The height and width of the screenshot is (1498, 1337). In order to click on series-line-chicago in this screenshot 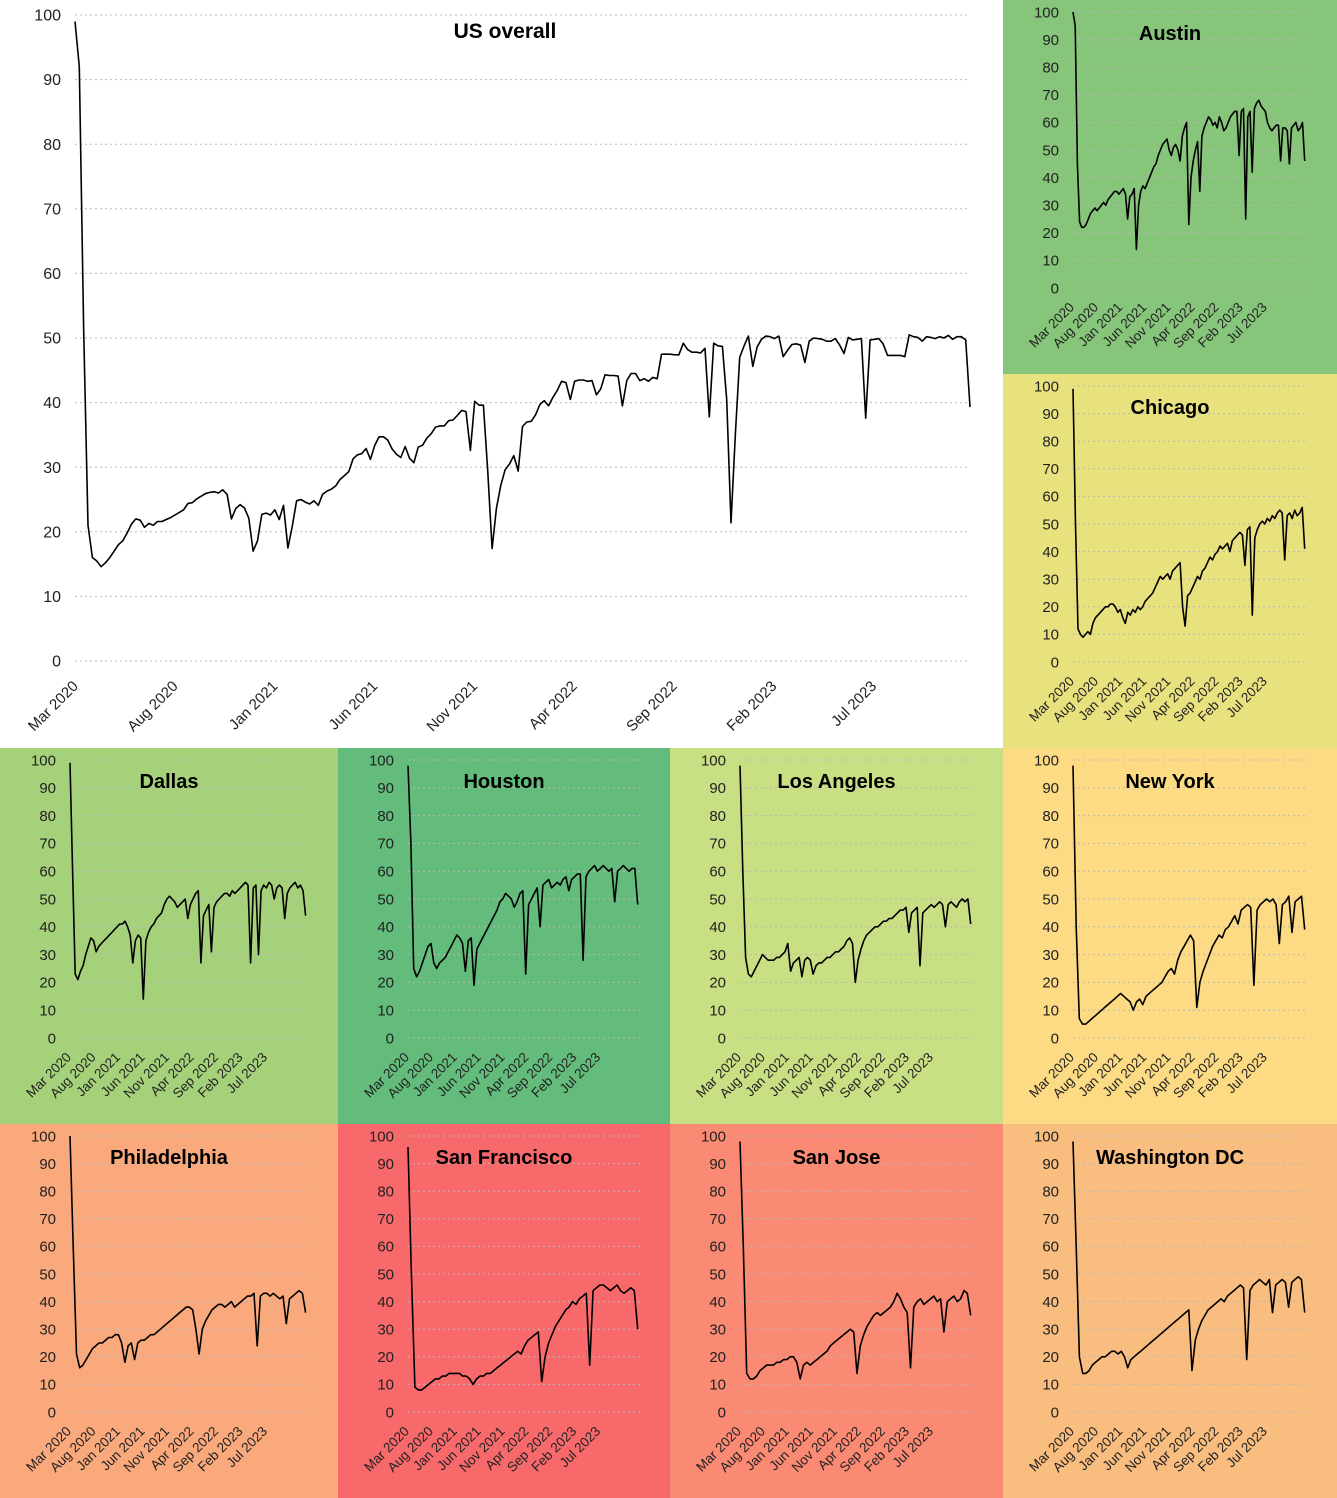, I will do `click(1189, 513)`.